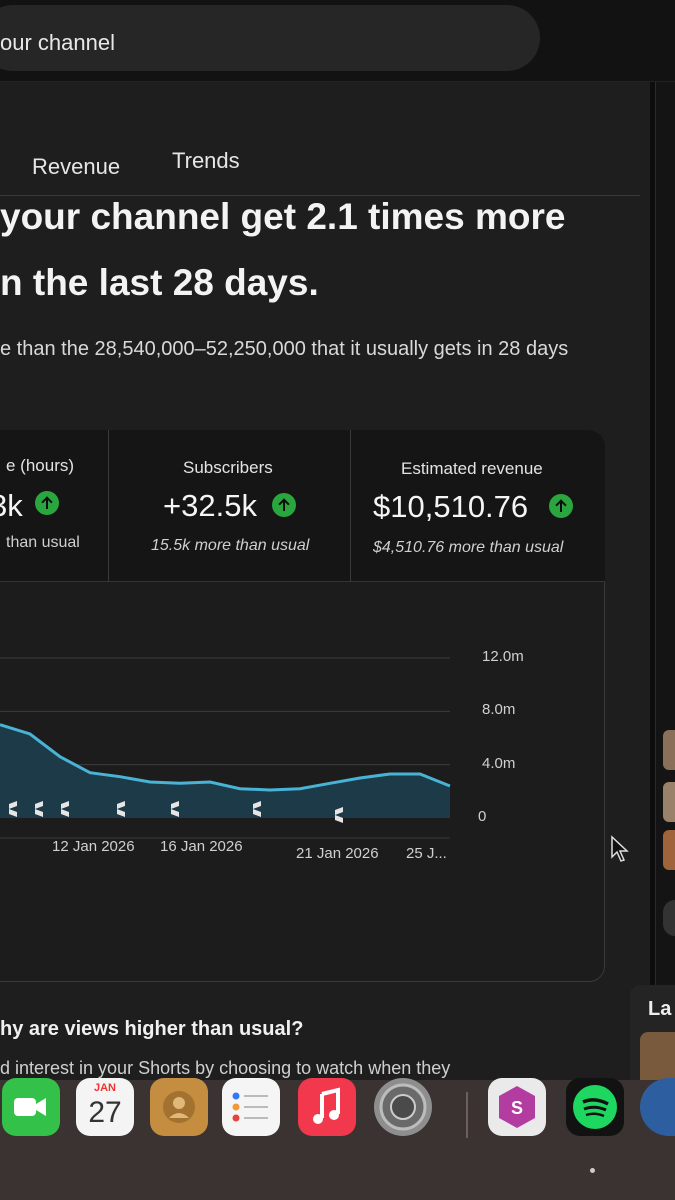 Image resolution: width=675 pixels, height=1200 pixels. I want to click on svg-text: S, so click(517, 1108).